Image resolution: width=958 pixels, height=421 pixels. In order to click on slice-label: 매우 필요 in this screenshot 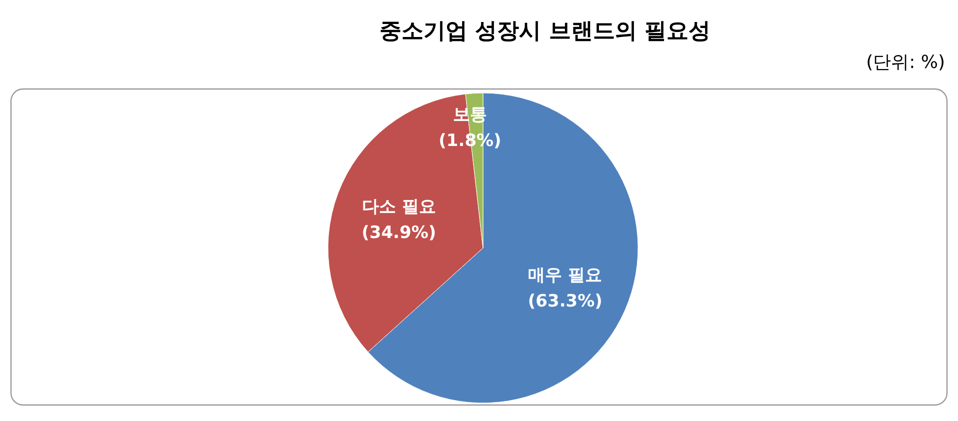, I will do `click(565, 275)`.